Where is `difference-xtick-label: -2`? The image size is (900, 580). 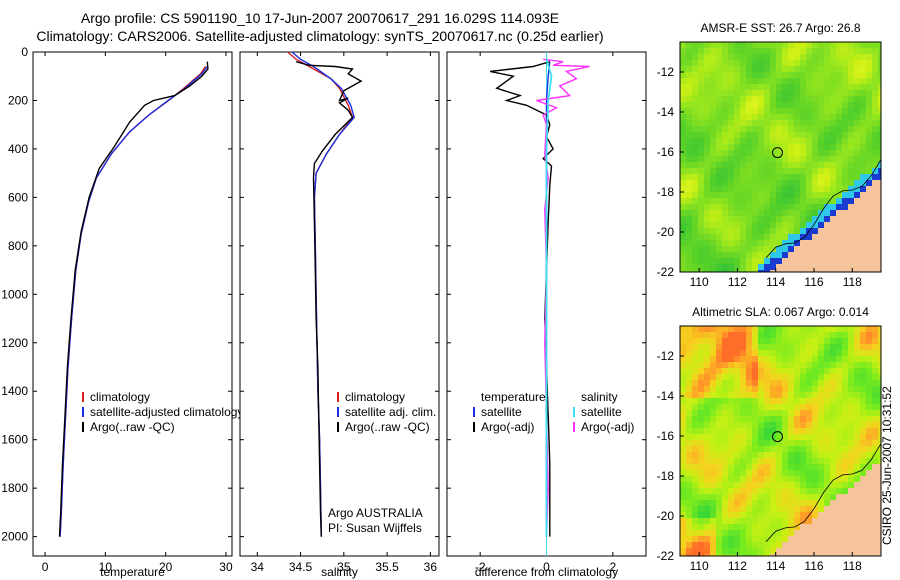 difference-xtick-label: -2 is located at coordinates (480, 567).